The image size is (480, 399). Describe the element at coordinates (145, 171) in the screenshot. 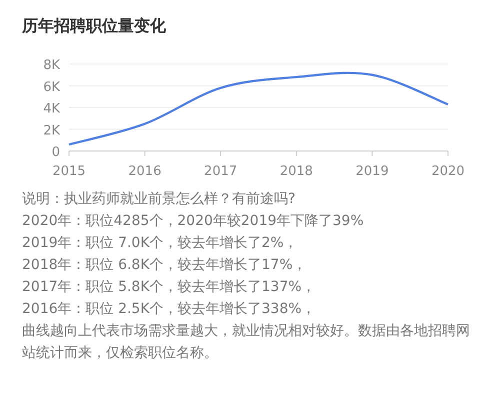

I see `x-tick-label: 2016` at that location.